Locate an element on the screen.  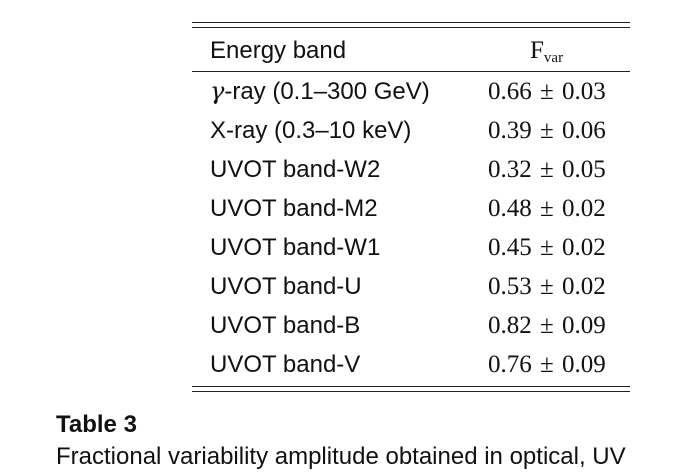
table-row: UVOT band-W2 0.32 ± 0.05 is located at coordinates (411, 169).